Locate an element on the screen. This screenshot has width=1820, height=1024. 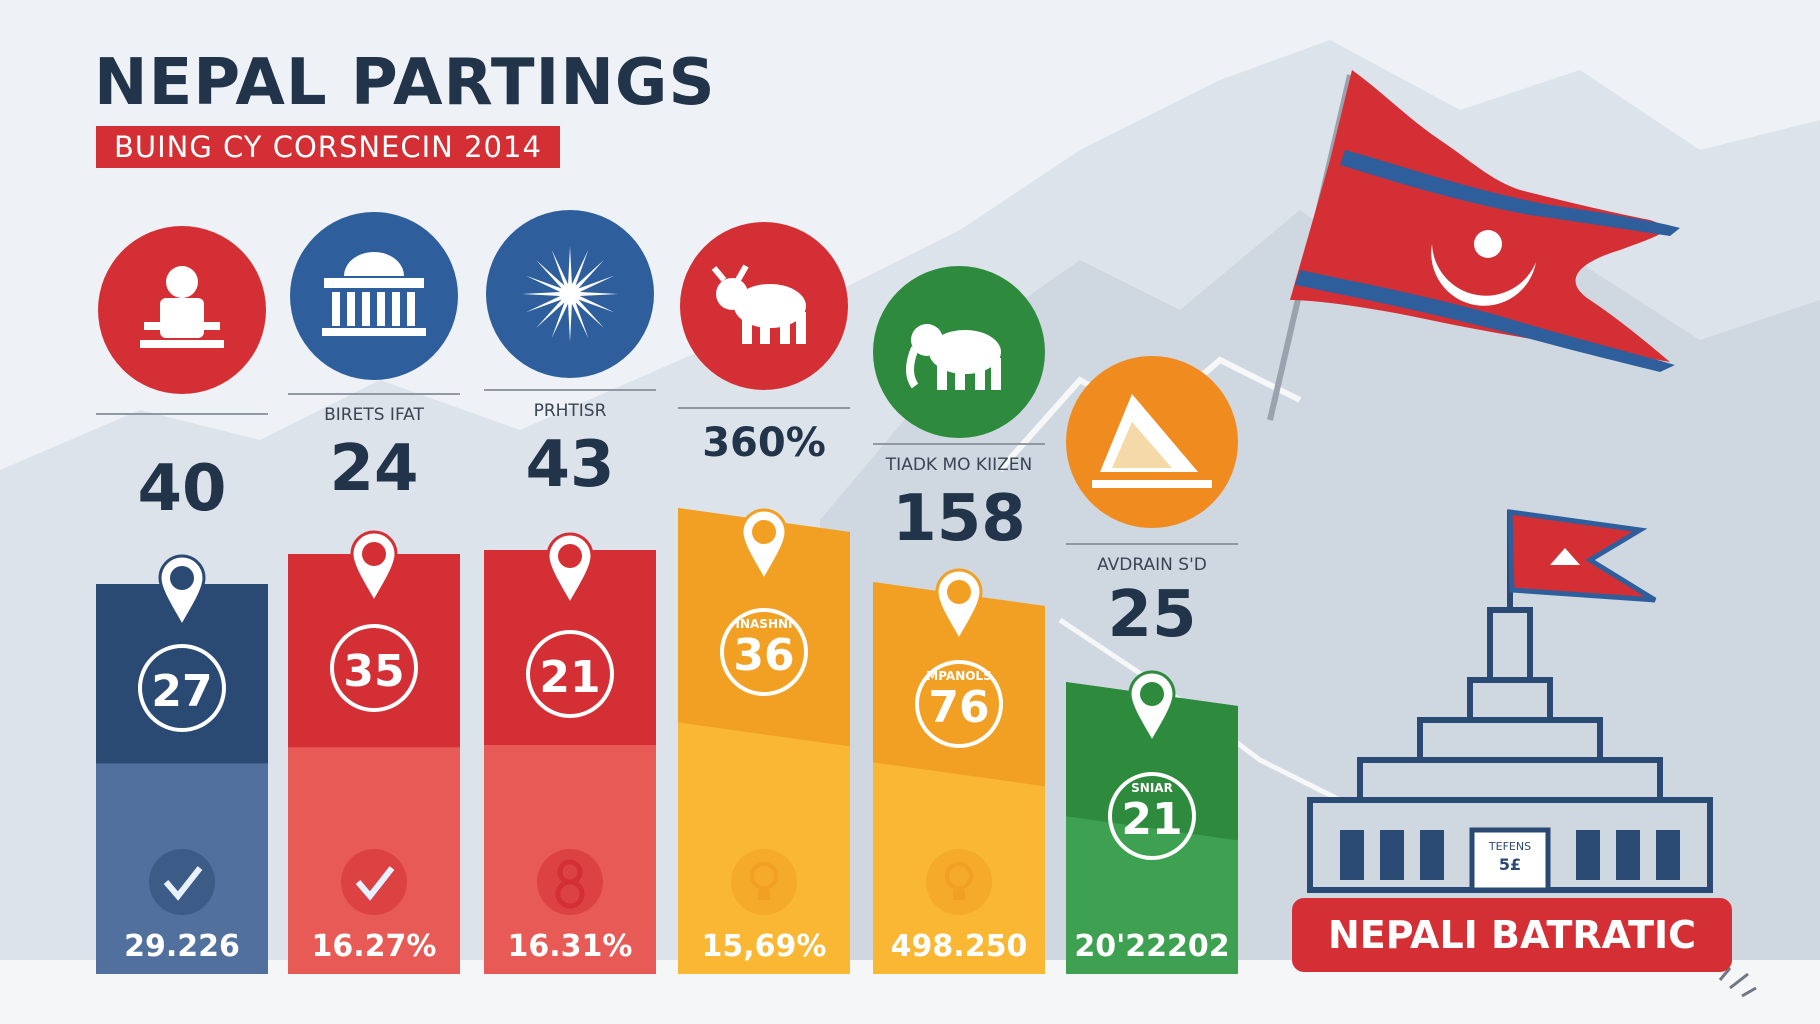
pyramid-icon is located at coordinates (1152, 442).